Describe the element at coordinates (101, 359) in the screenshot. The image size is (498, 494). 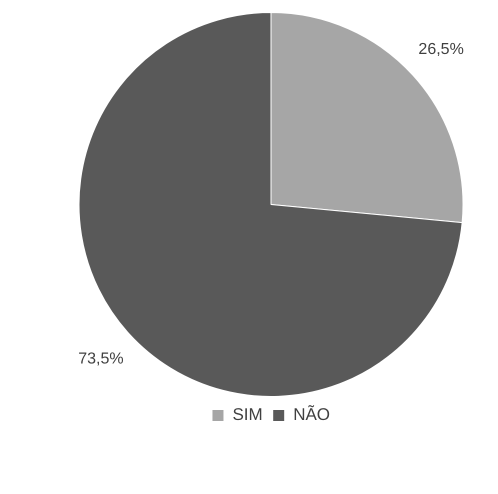
I see `data-label: 73,5%` at that location.